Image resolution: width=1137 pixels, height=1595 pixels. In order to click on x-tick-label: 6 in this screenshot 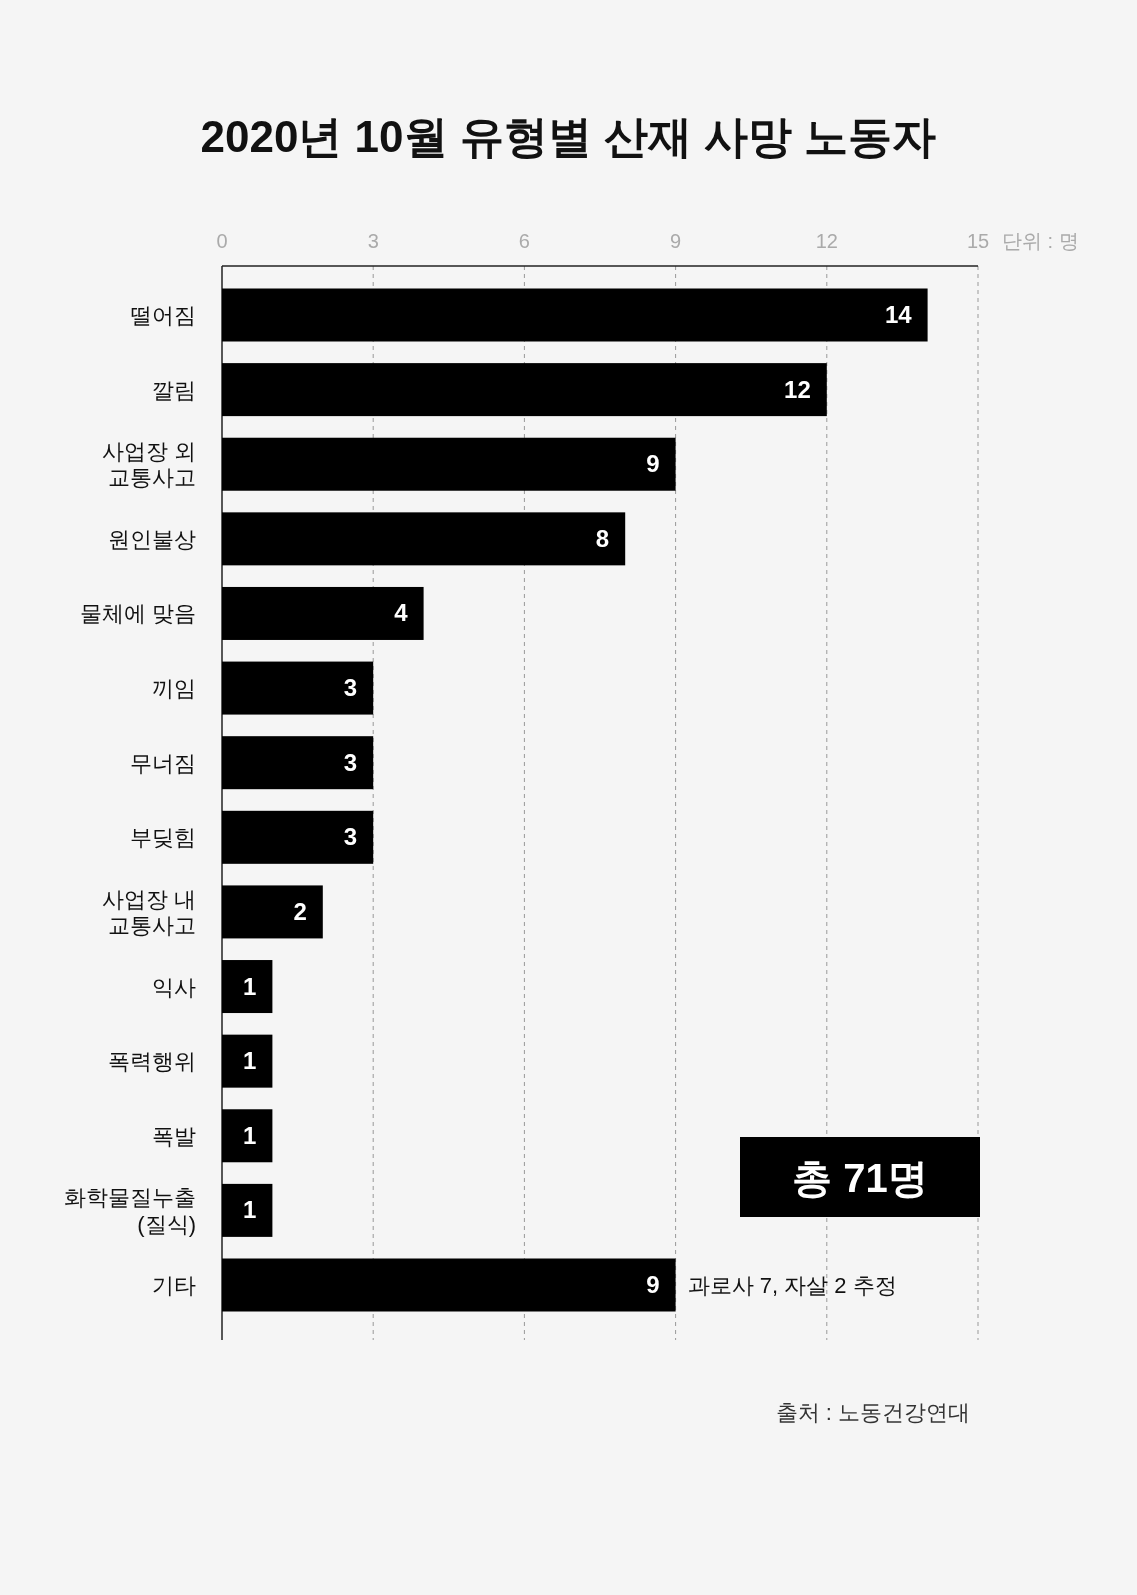, I will do `click(524, 241)`.